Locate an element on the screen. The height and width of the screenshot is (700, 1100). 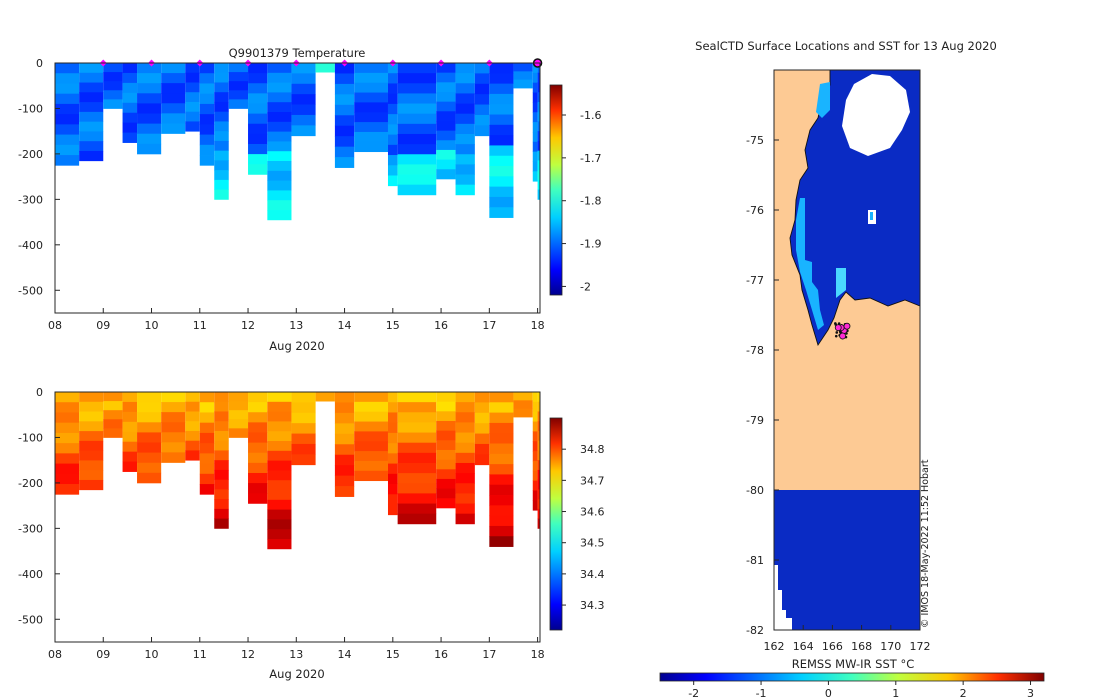
colorbar-tick-label: -2 is located at coordinates (585, 286).